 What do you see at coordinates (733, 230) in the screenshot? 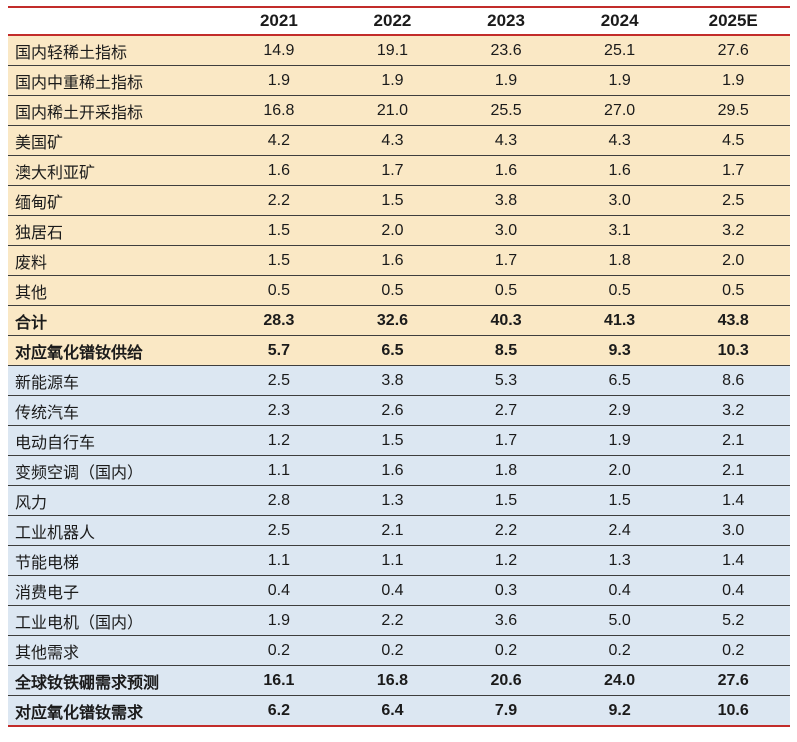
I see `cell-value: 3.2` at bounding box center [733, 230].